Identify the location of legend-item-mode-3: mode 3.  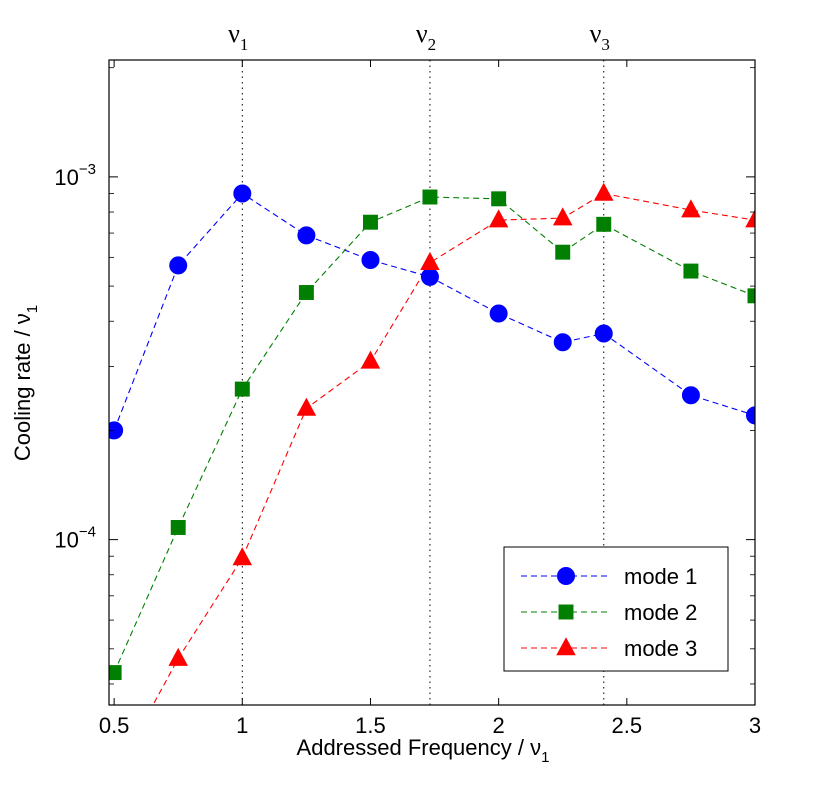
(609, 648).